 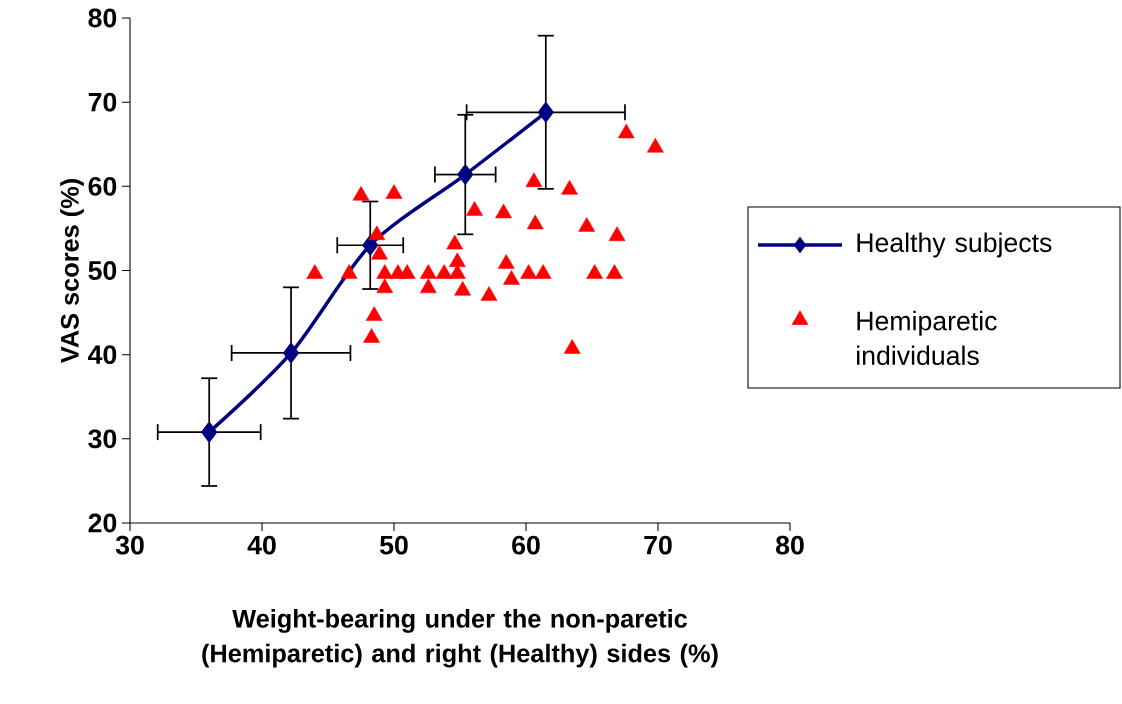 What do you see at coordinates (102, 355) in the screenshot?
I see `y-tick-label: 40` at bounding box center [102, 355].